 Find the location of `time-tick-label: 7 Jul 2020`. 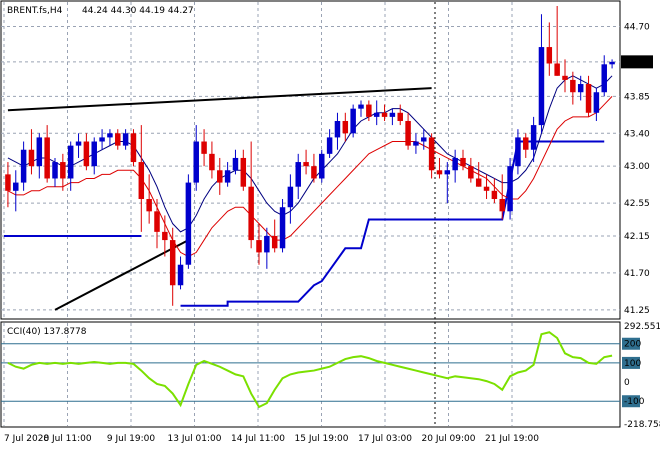

time-tick-label: 7 Jul 2020 is located at coordinates (26, 439).